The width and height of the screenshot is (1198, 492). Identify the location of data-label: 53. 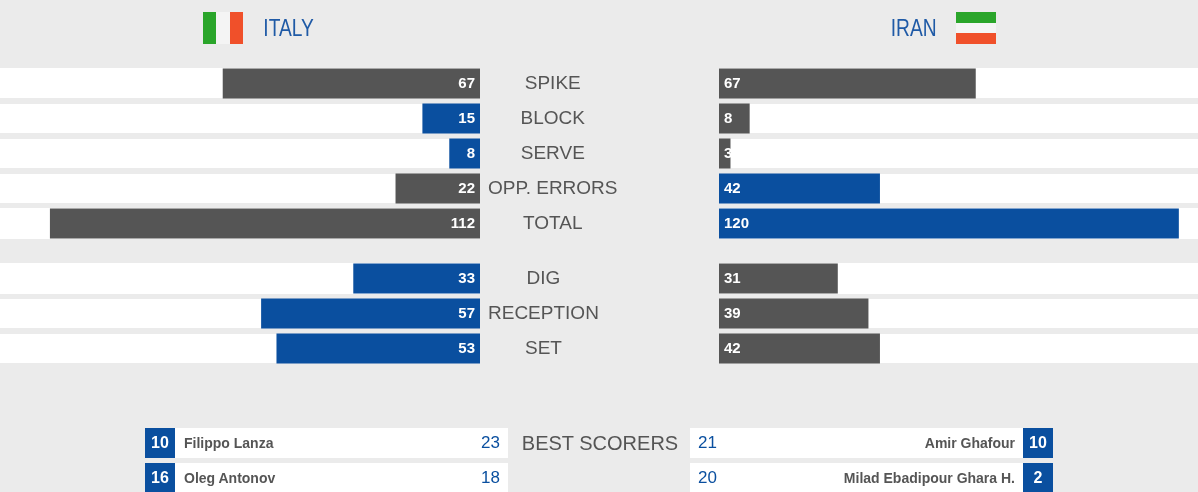
(466, 347).